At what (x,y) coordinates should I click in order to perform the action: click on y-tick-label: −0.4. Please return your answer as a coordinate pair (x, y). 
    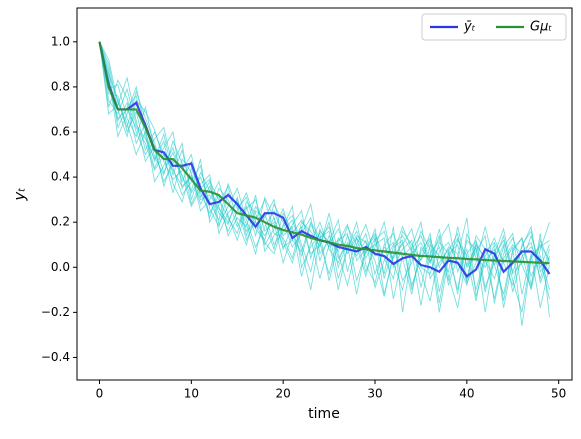
    Looking at the image, I should click on (55, 357).